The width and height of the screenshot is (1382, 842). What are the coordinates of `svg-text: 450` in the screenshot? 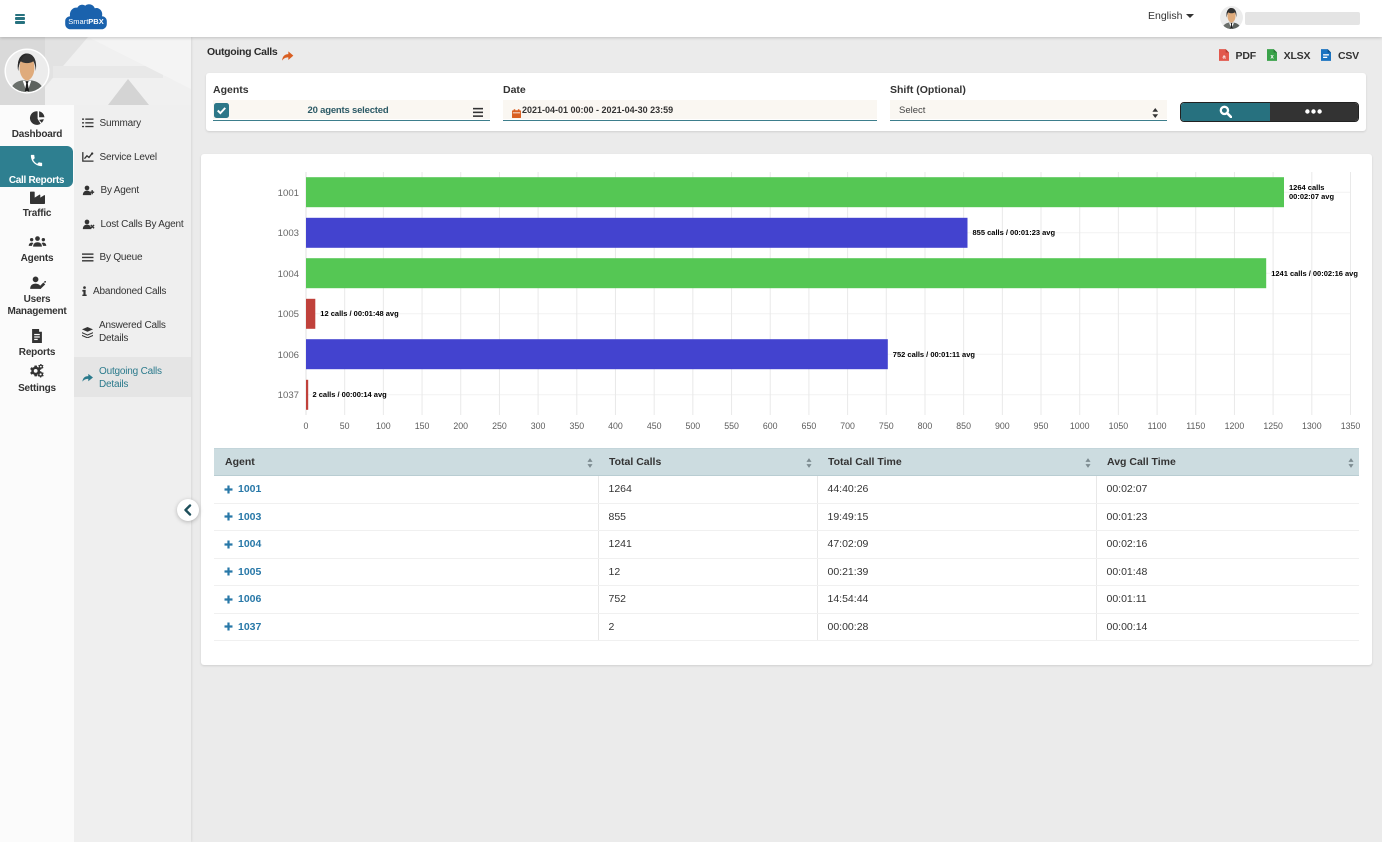 It's located at (654, 426).